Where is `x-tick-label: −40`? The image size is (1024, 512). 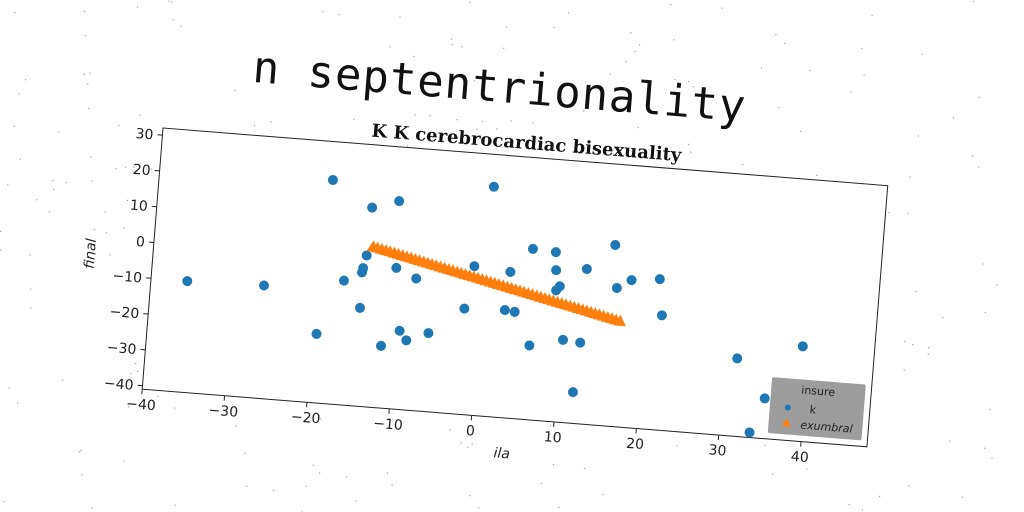 x-tick-label: −40 is located at coordinates (141, 405).